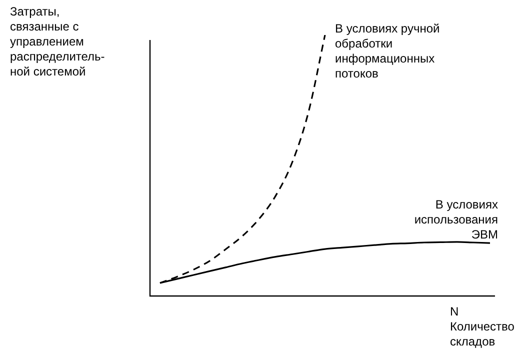  I want to click on x-axis-title: N Количество складов, so click(482, 326).